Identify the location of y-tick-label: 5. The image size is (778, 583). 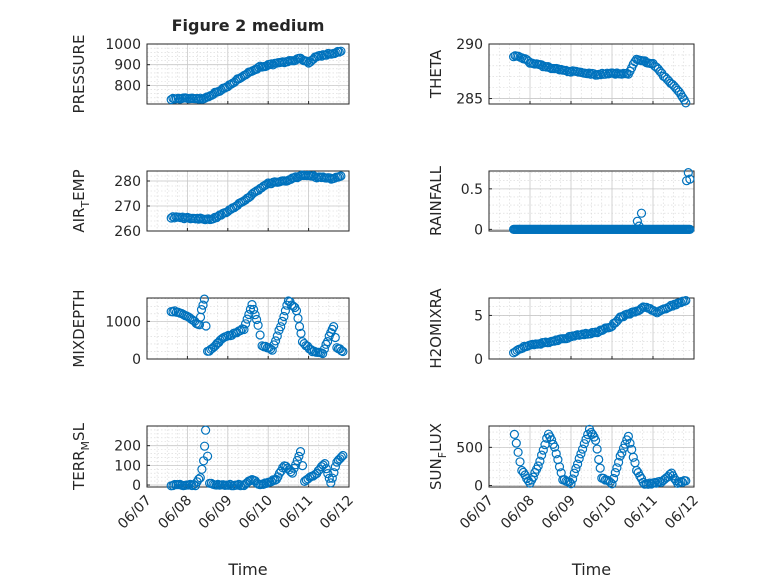
(478, 316).